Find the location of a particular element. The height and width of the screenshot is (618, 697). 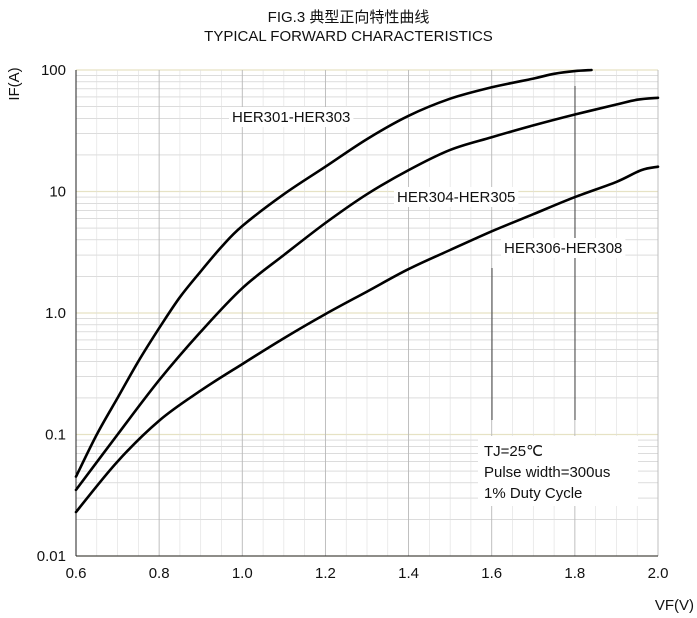

series-label: HER301-HER303 is located at coordinates (291, 117).